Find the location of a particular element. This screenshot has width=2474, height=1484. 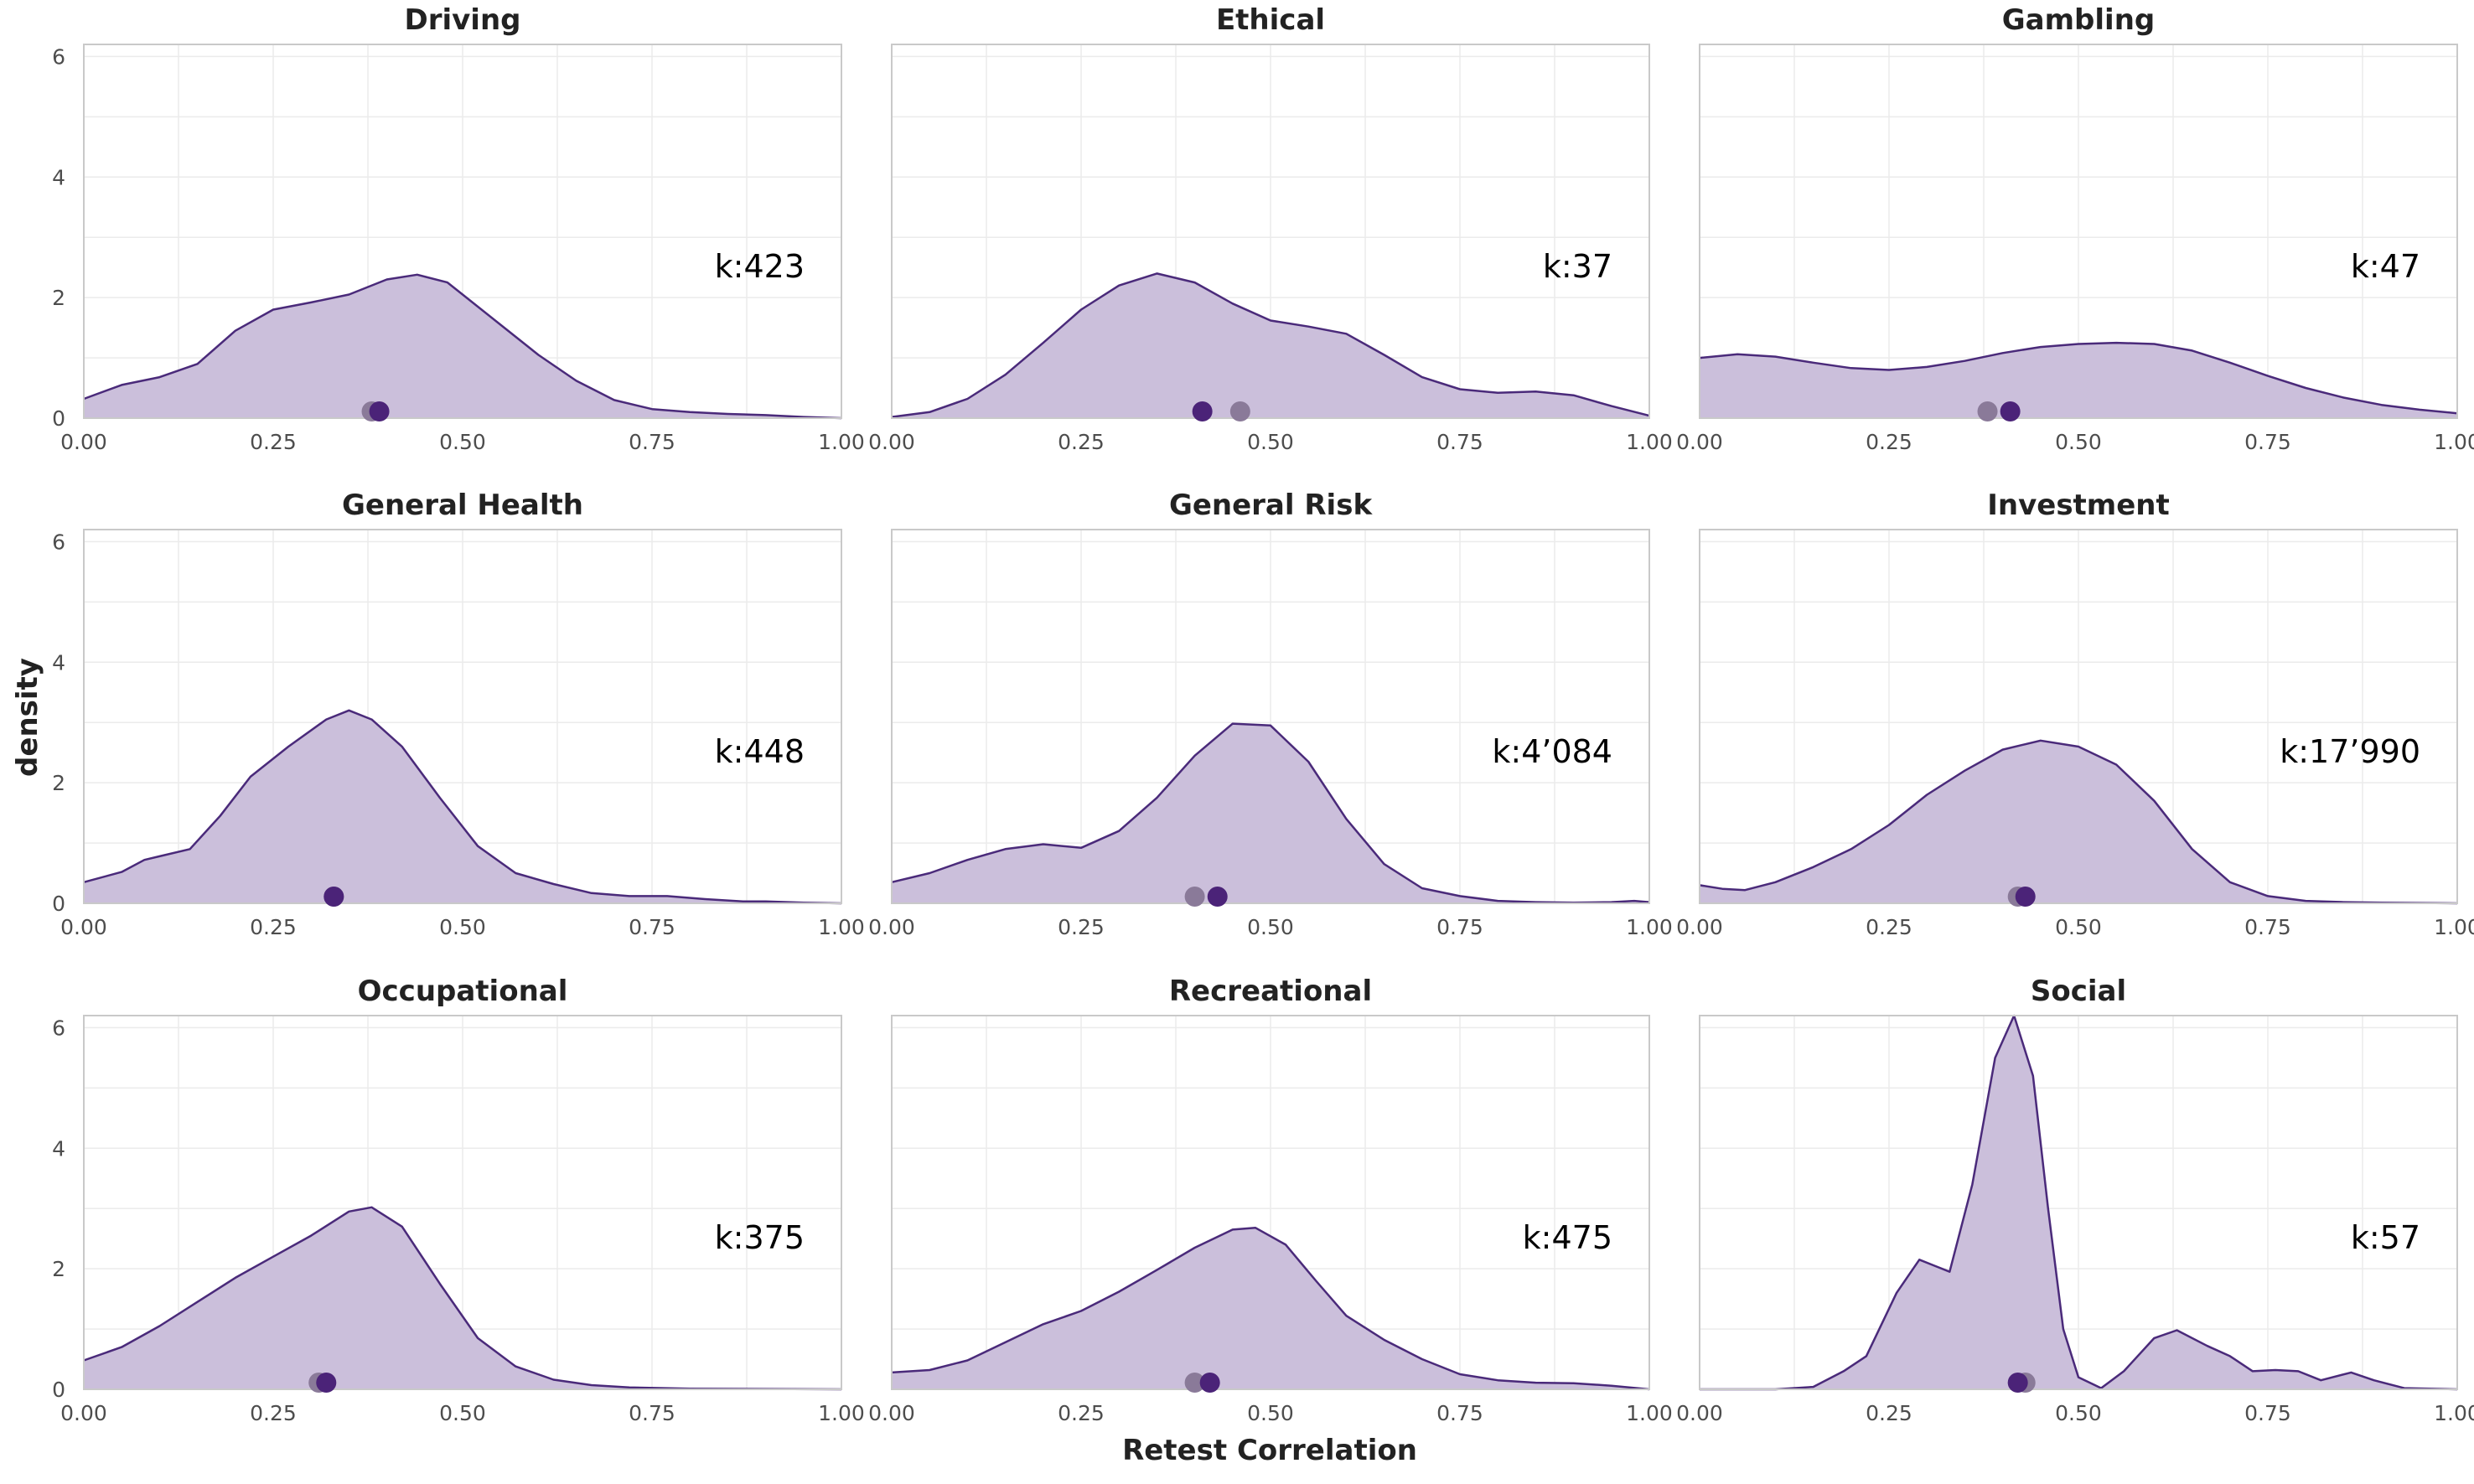

density-area-occupational is located at coordinates (463, 1298).